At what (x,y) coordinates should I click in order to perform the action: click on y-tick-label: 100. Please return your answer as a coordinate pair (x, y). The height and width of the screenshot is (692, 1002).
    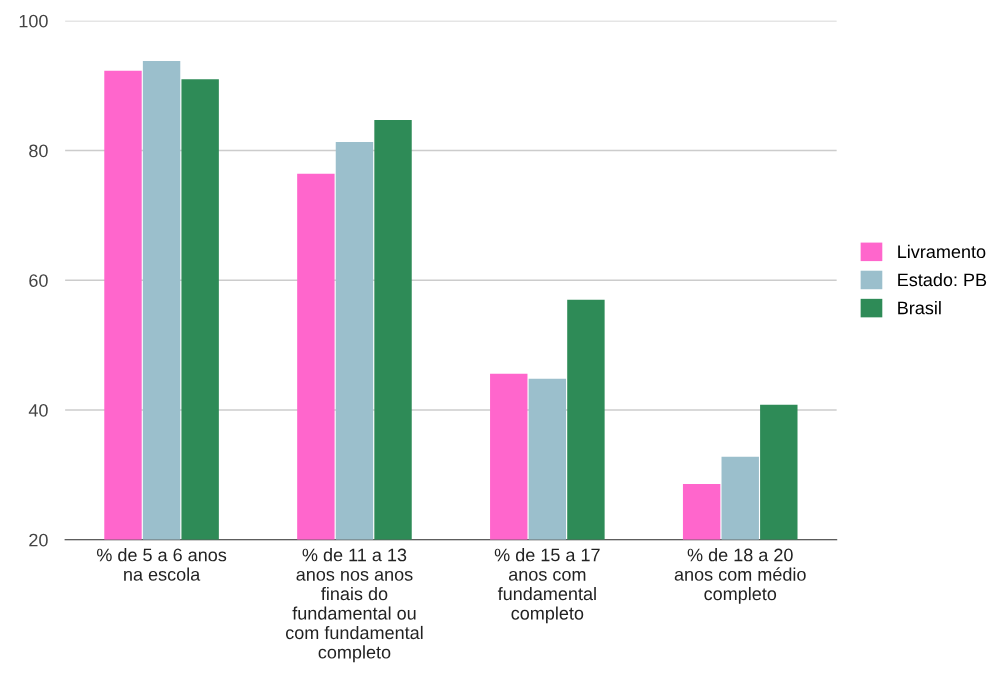
    Looking at the image, I should click on (33, 21).